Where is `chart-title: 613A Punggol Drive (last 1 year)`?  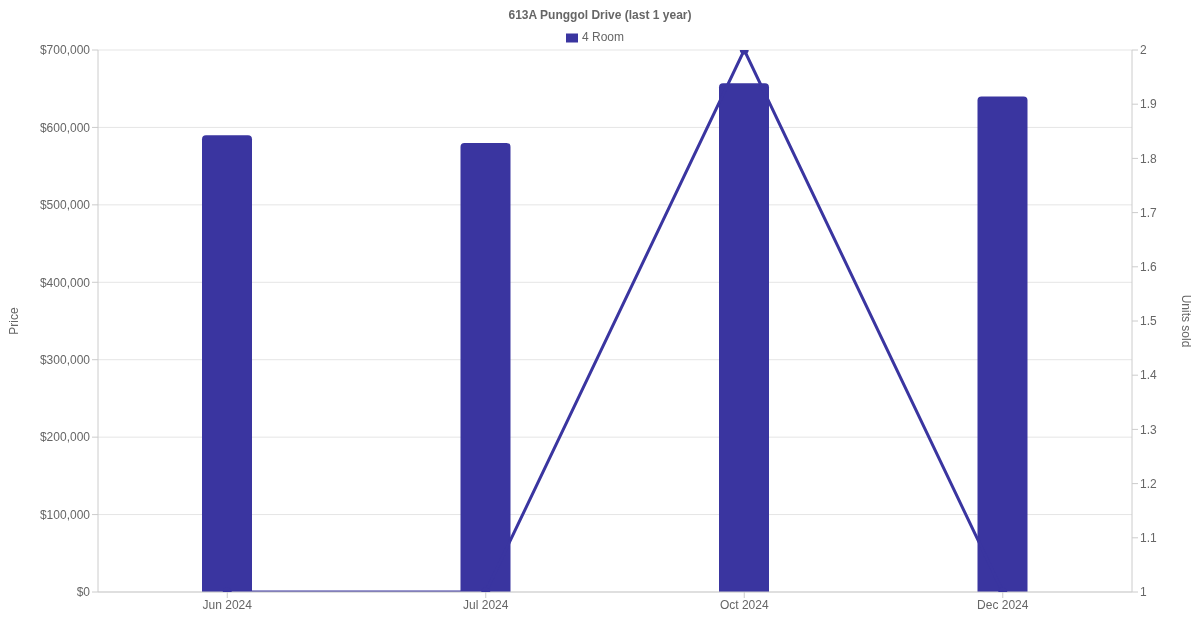 chart-title: 613A Punggol Drive (last 1 year) is located at coordinates (600, 16).